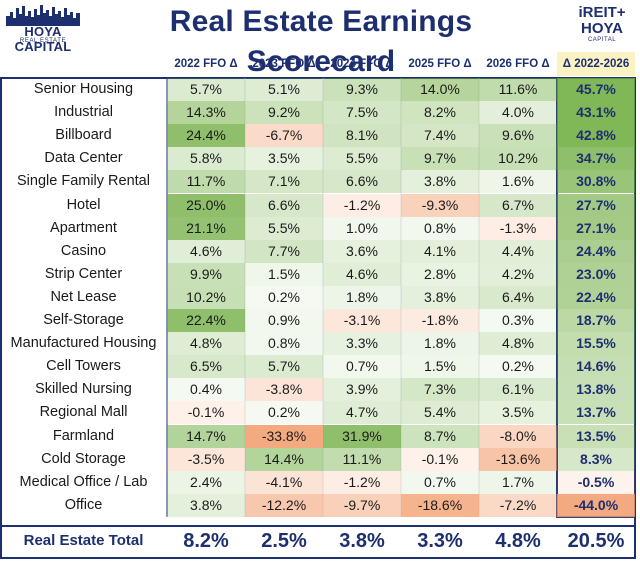 This screenshot has width=640, height=561. I want to click on ffo-value-cell: -18.6%, so click(440, 505).